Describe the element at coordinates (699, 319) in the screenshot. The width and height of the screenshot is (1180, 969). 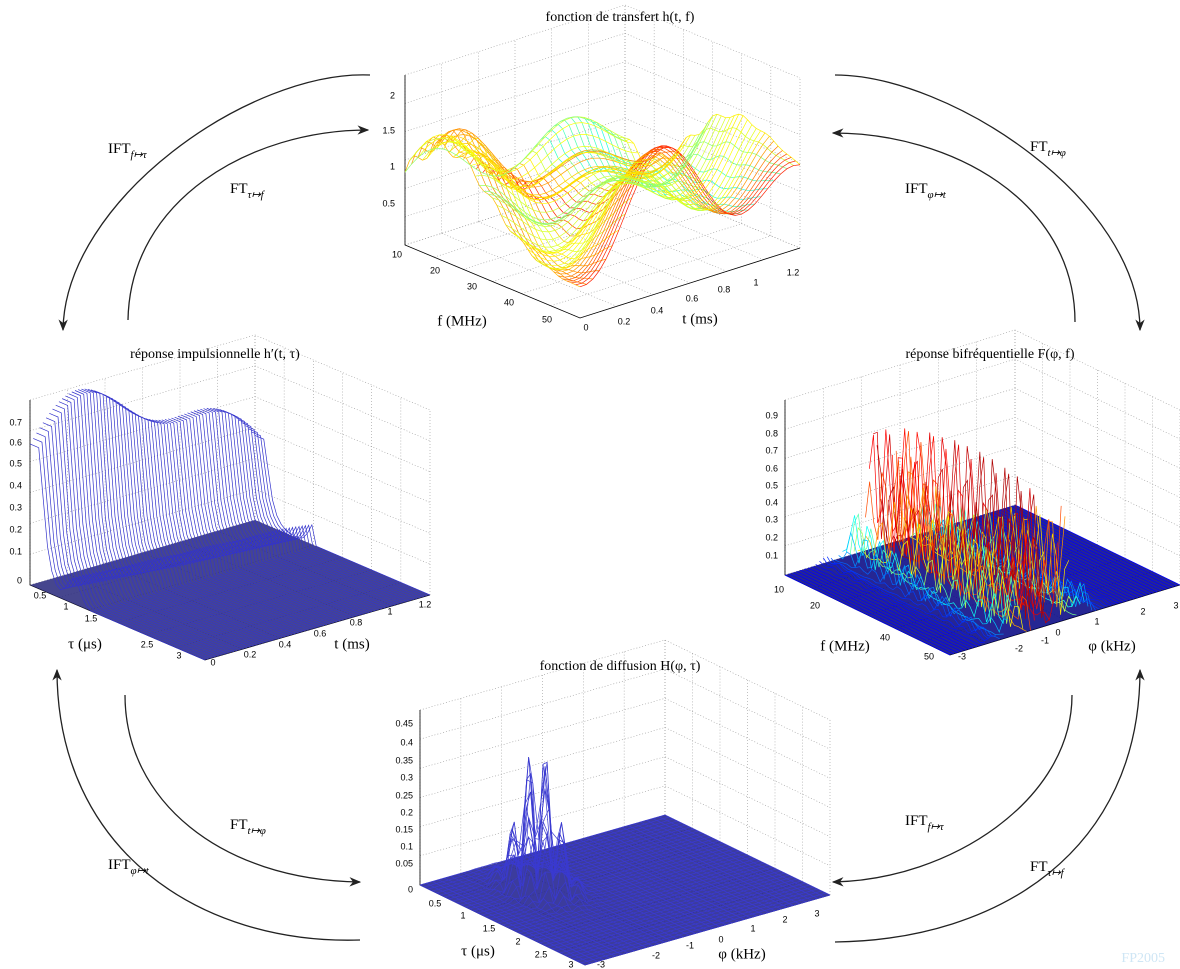
I see `axis-label: t (ms)` at that location.